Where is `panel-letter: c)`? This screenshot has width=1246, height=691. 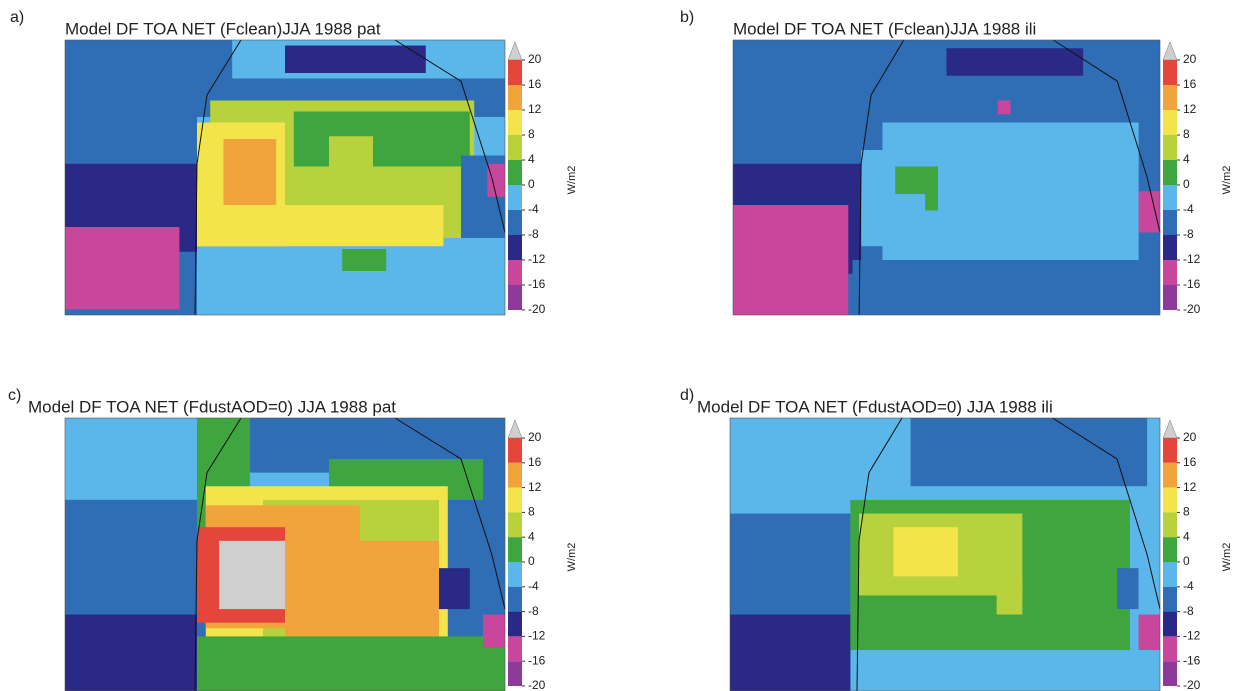
panel-letter: c) is located at coordinates (14, 395).